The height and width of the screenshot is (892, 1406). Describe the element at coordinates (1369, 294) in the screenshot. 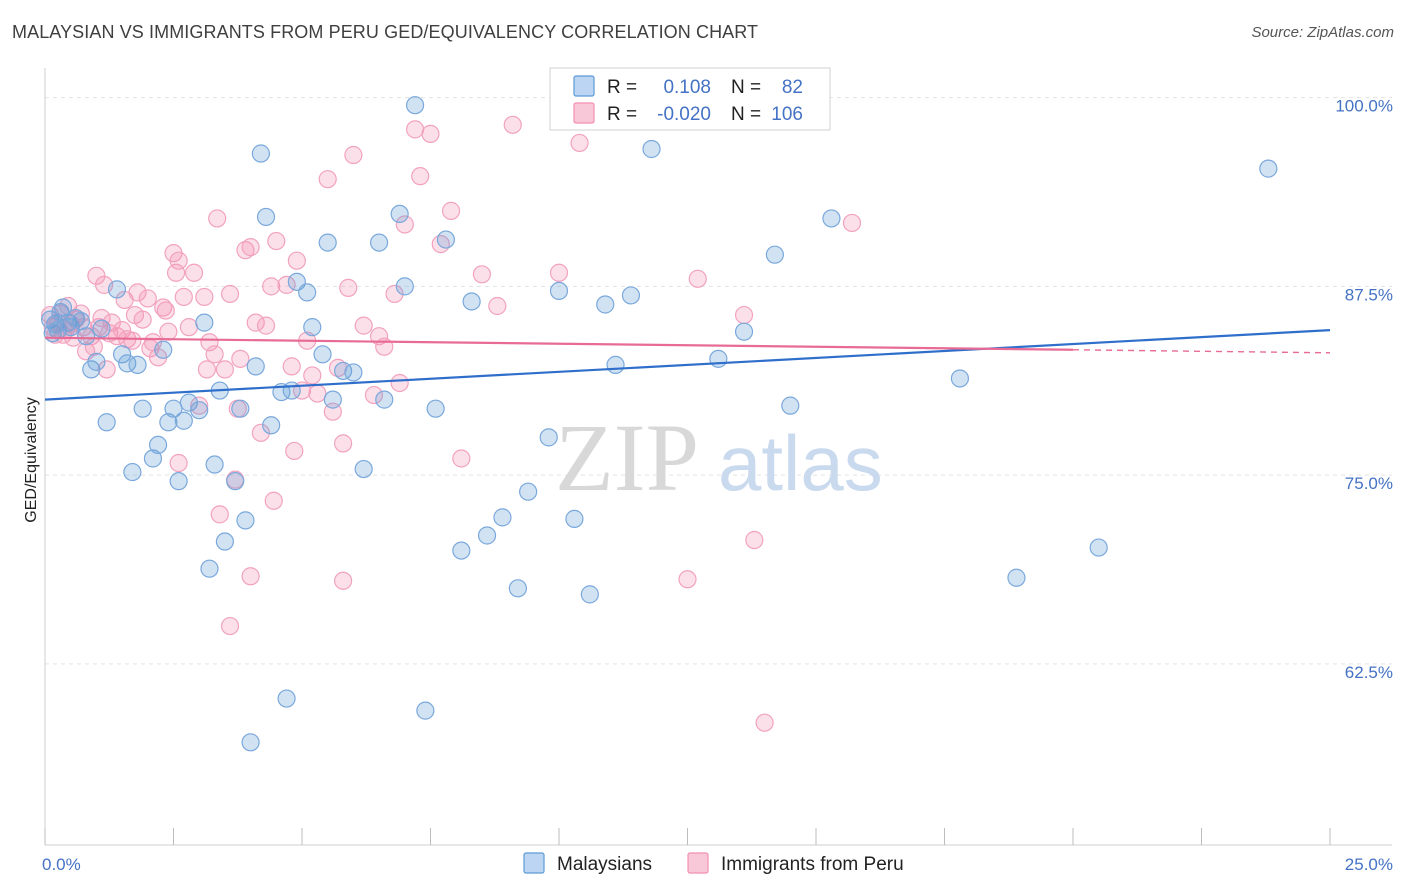

I see `y-tick-label-2: 87.5%` at that location.